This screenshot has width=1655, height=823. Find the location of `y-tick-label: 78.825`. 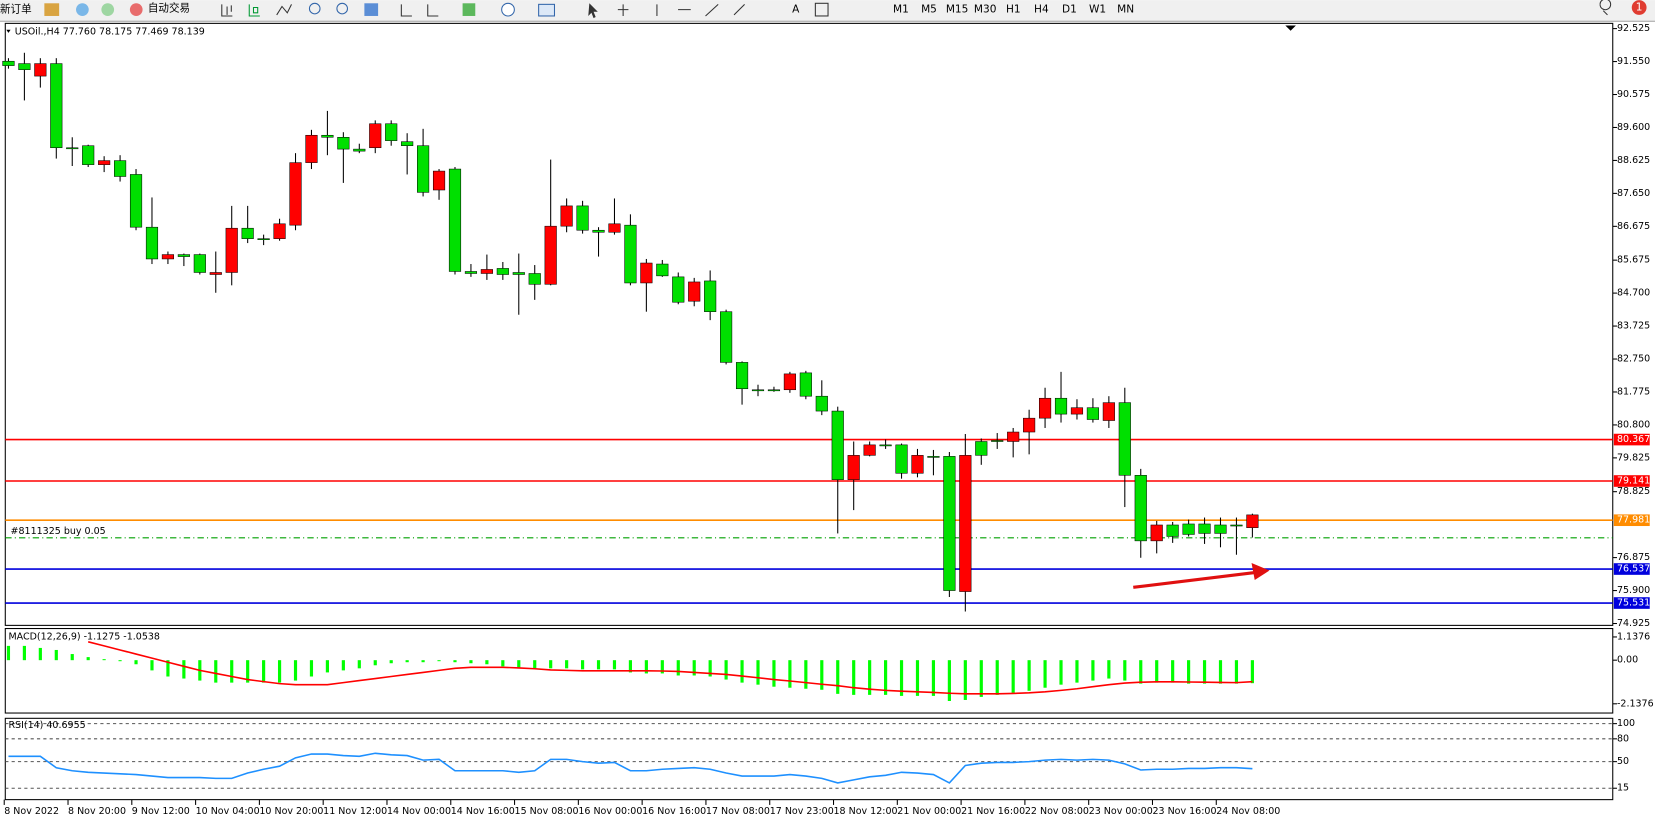

y-tick-label: 78.825 is located at coordinates (1633, 491).